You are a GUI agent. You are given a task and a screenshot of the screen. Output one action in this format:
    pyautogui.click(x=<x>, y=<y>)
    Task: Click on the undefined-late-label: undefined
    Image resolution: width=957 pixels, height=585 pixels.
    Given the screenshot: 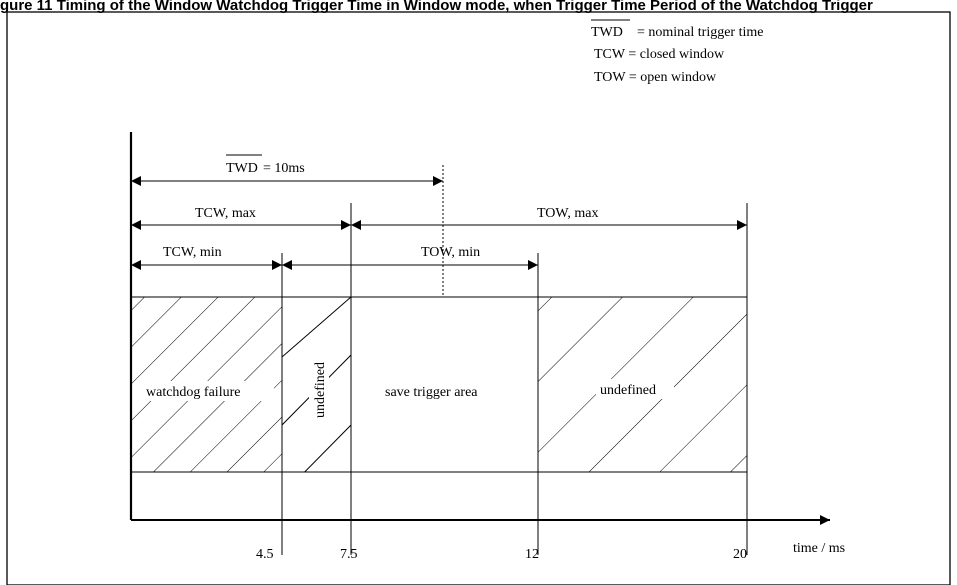 What is the action you would take?
    pyautogui.click(x=628, y=390)
    